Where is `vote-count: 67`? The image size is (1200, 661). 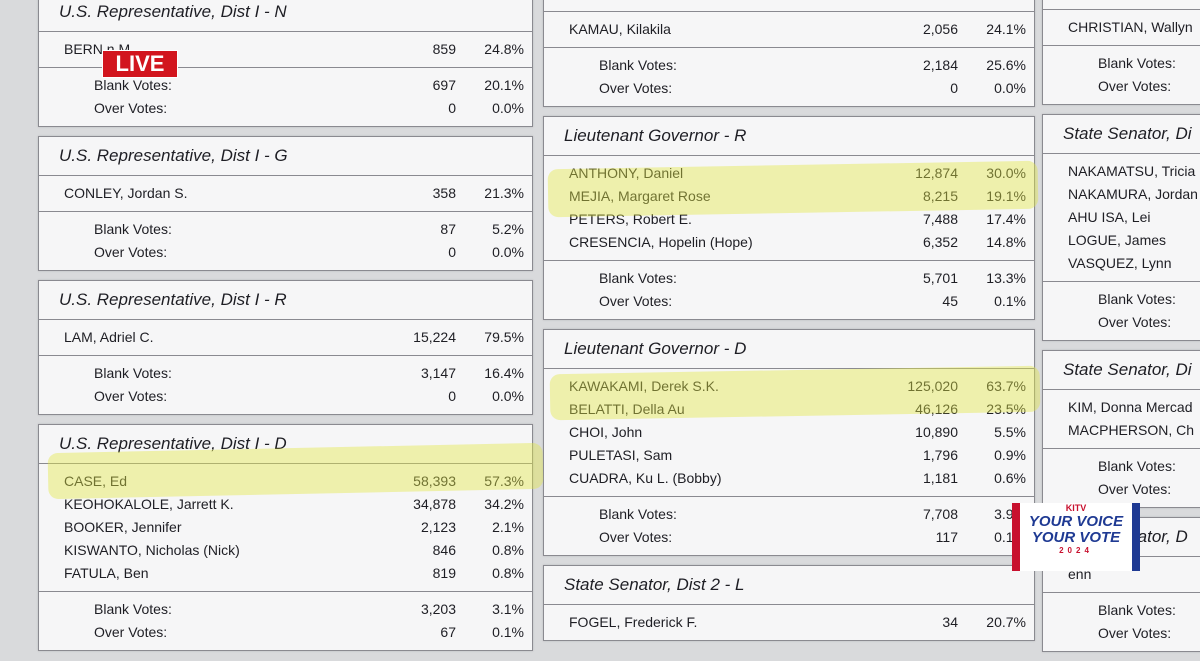
vote-count: 67 is located at coordinates (448, 632).